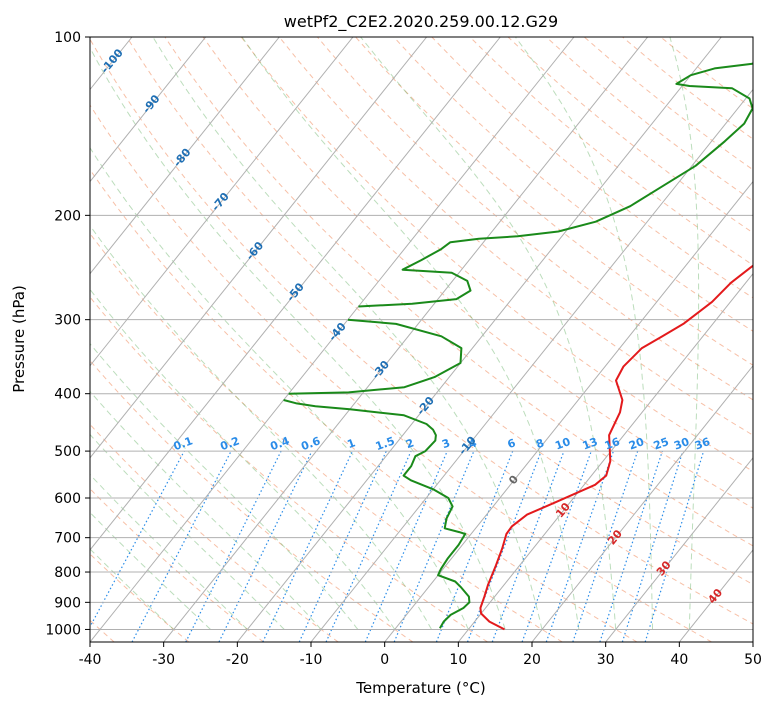 The height and width of the screenshot is (708, 775). I want to click on mixing-ratio-label: 30, so click(681, 444).